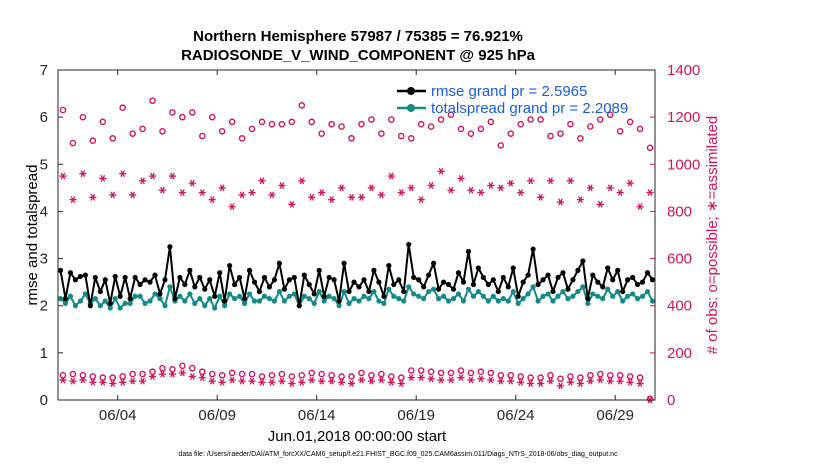  I want to click on y-right-tick-label: 1400, so click(683, 70).